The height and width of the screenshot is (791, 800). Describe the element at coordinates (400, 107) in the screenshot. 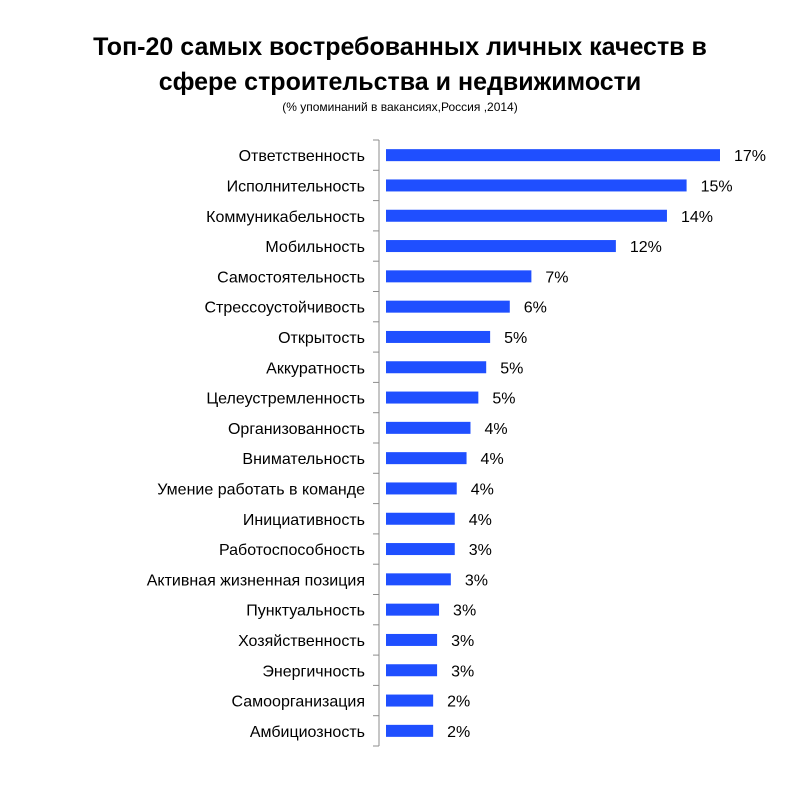

I see `chart-subtitle: (% упоминаний в вакансиях,Россия ,2014)` at that location.